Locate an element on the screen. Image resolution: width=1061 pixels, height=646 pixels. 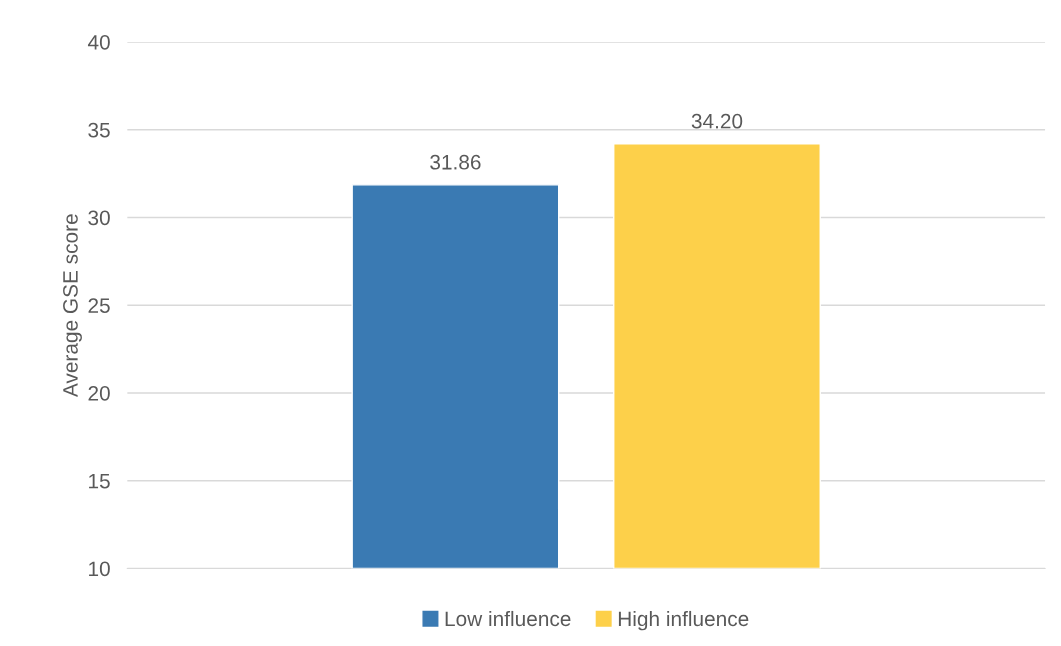
legend-label: High influence is located at coordinates (683, 620).